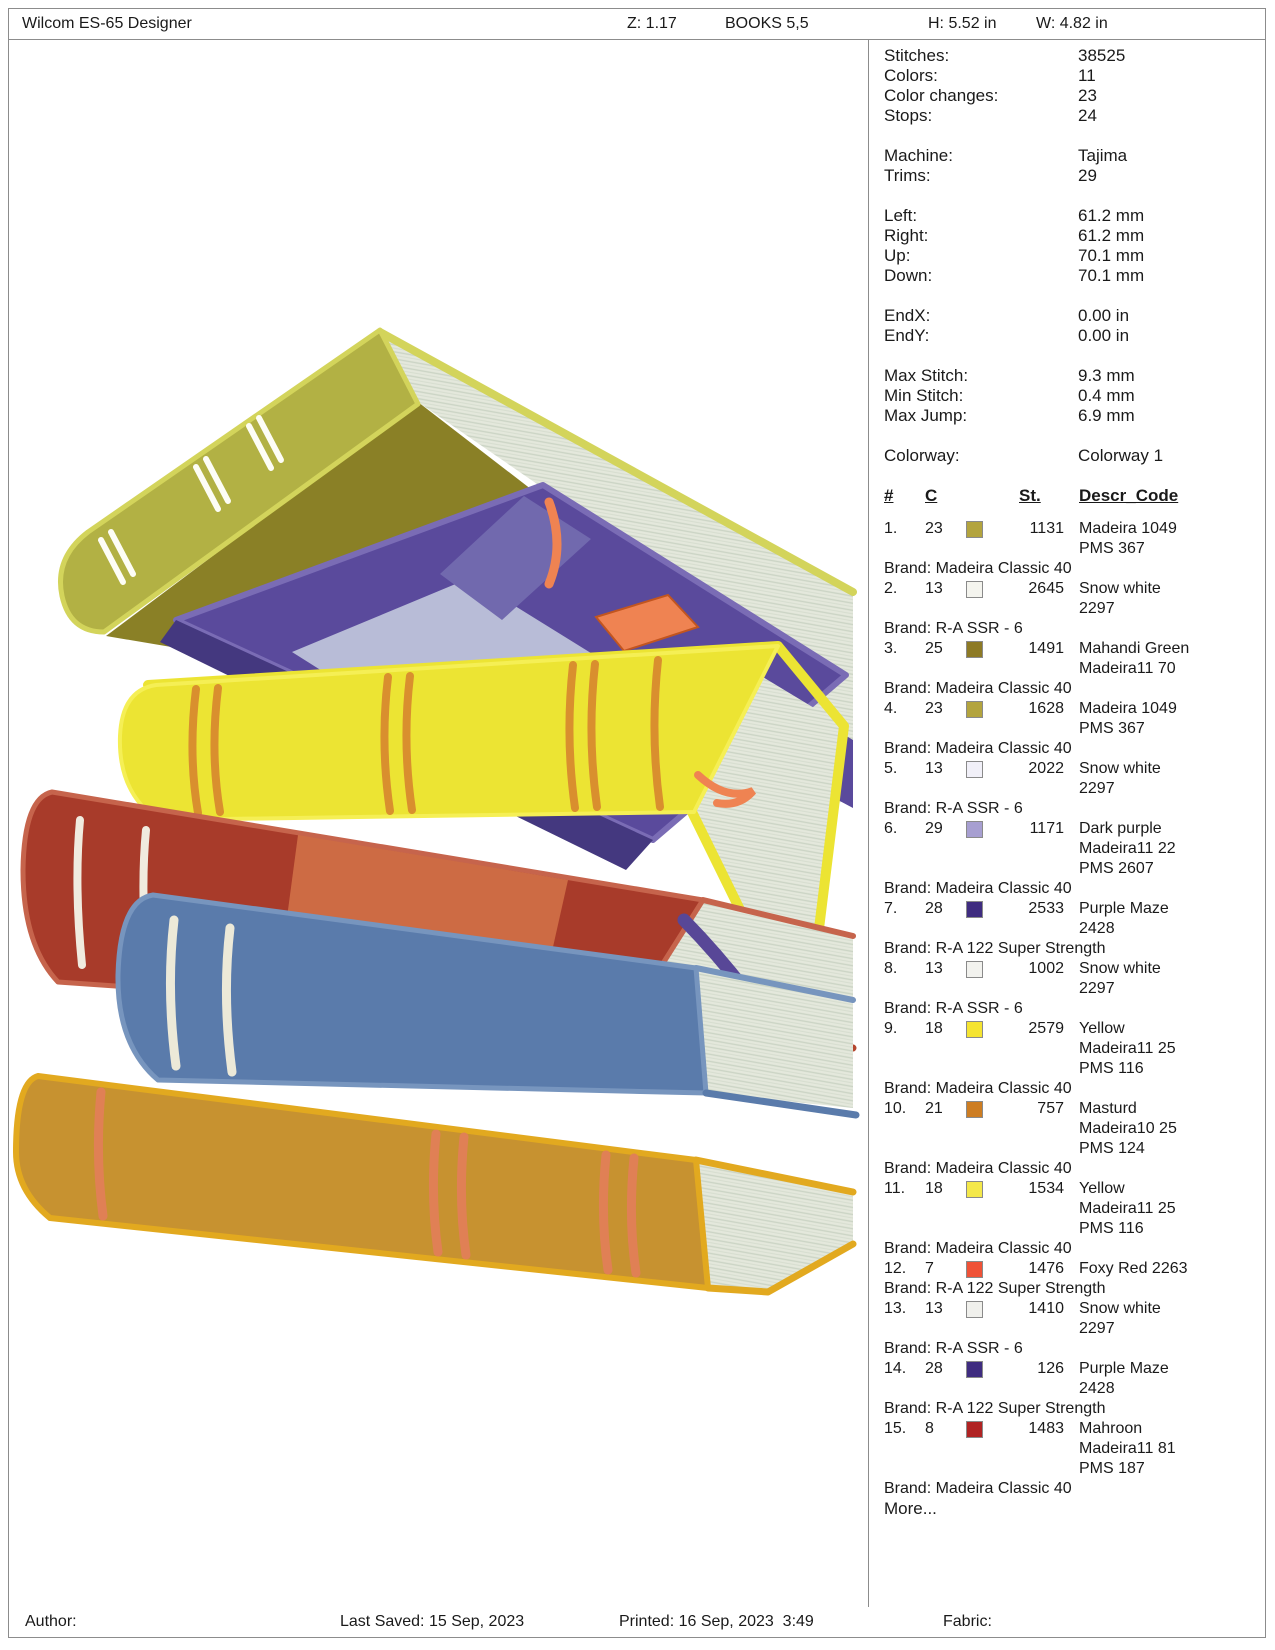  I want to click on thread-row: 15. 8 1483 Mahroon Madeira11 81 PMS 187, so click(1072, 1449).